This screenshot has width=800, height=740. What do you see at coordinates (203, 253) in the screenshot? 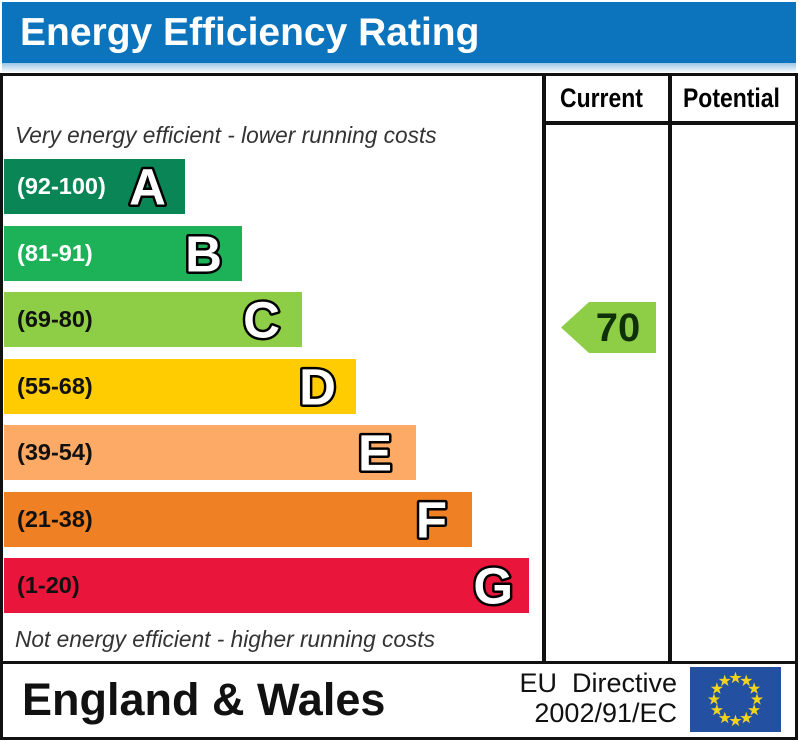
I see `svg-text: B` at bounding box center [203, 253].